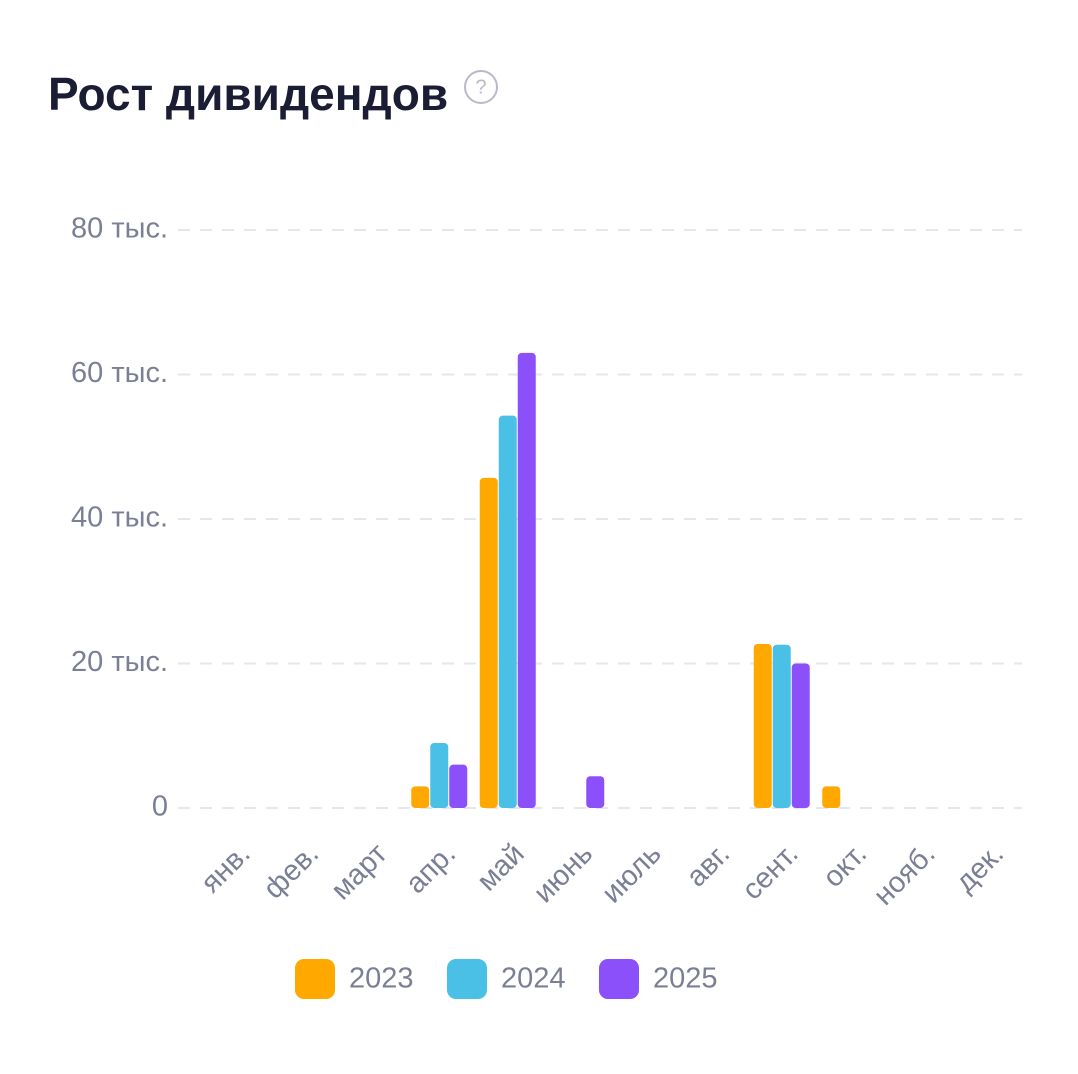 This screenshot has width=1078, height=1074. I want to click on x-tick-label: июнь, so click(563, 873).